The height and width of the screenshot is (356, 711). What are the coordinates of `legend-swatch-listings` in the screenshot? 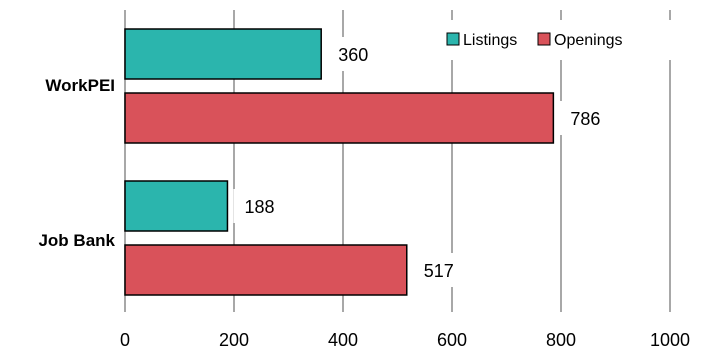 It's located at (453, 39).